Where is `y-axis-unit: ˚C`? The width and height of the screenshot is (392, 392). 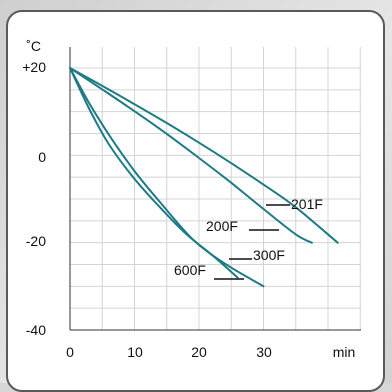
y-axis-unit: ˚C is located at coordinates (33, 46).